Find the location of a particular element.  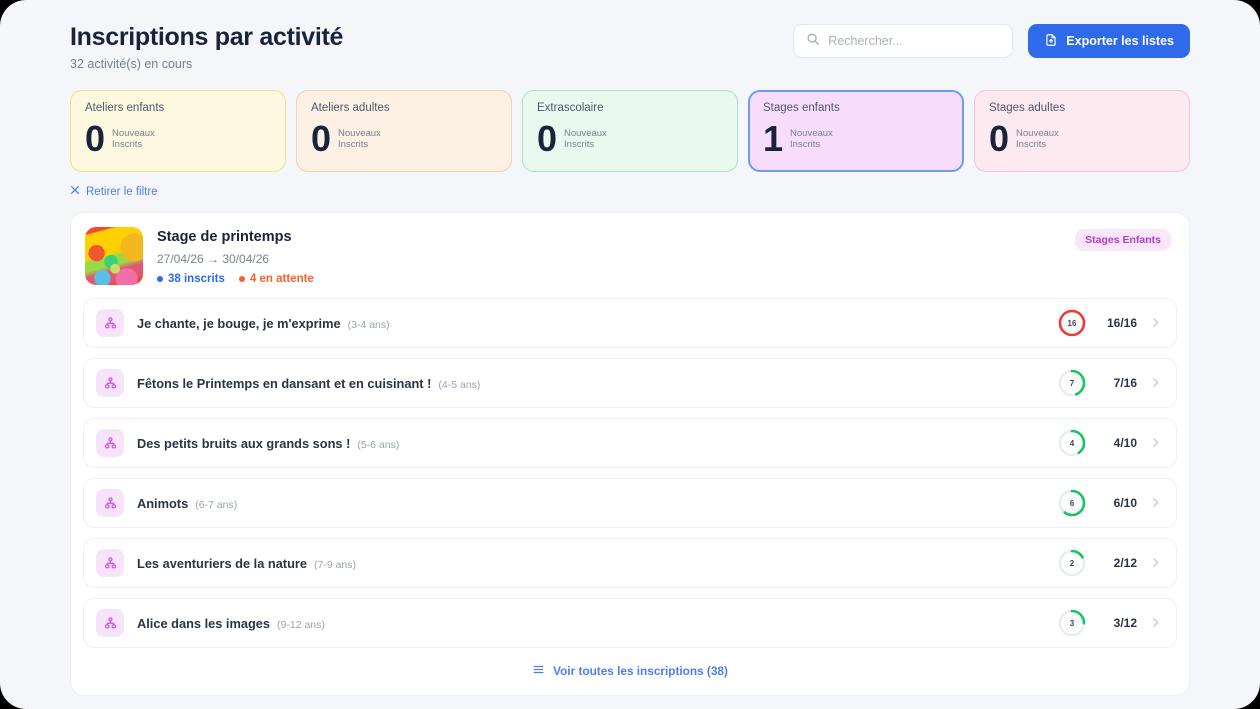

capacity-ratio: 2/12 is located at coordinates (1125, 563).